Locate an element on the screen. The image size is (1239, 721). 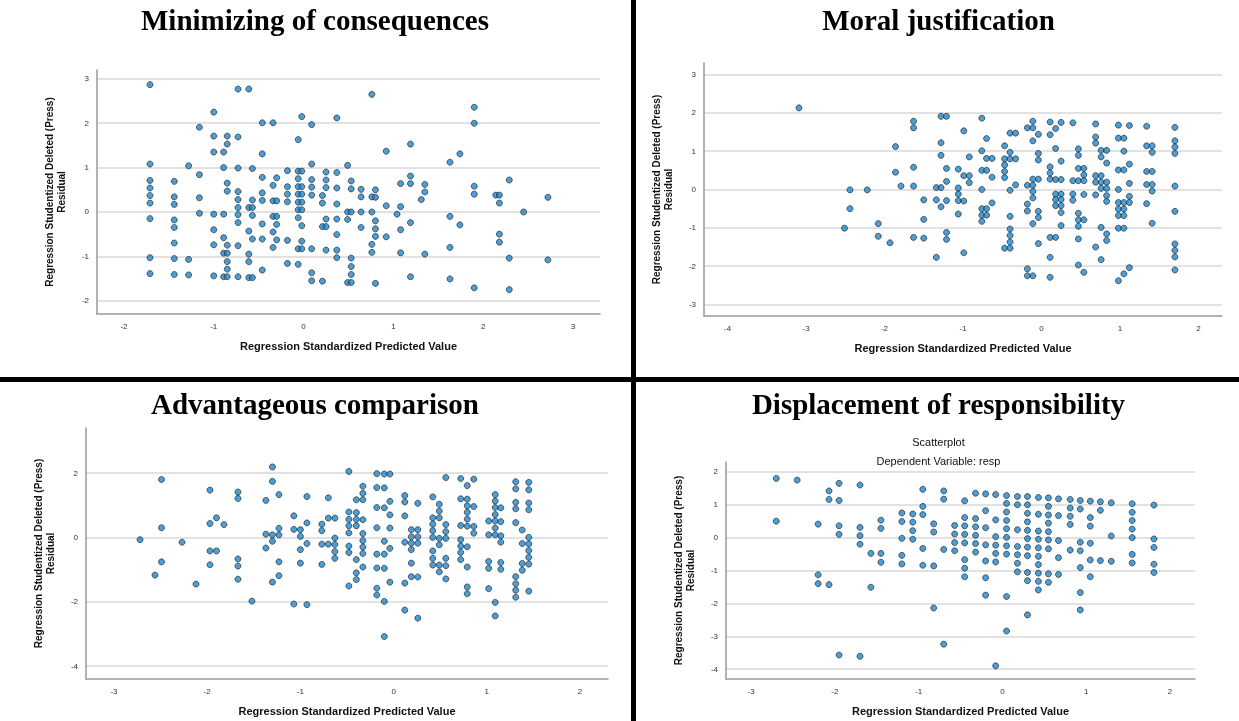
chart-title: Displacement of responsibility is located at coordinates (938, 403).